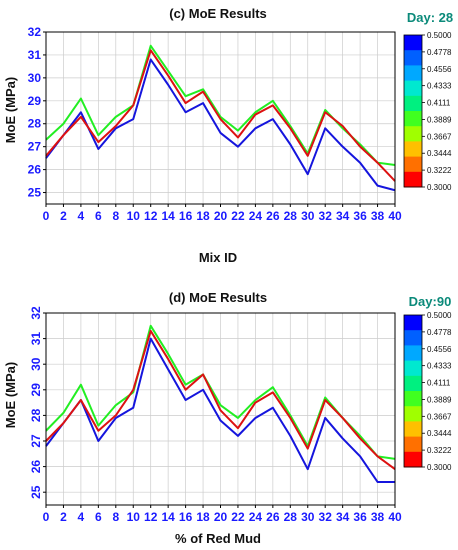 The width and height of the screenshot is (458, 550). I want to click on x-axis-label: % of Red Mud, so click(218, 538).